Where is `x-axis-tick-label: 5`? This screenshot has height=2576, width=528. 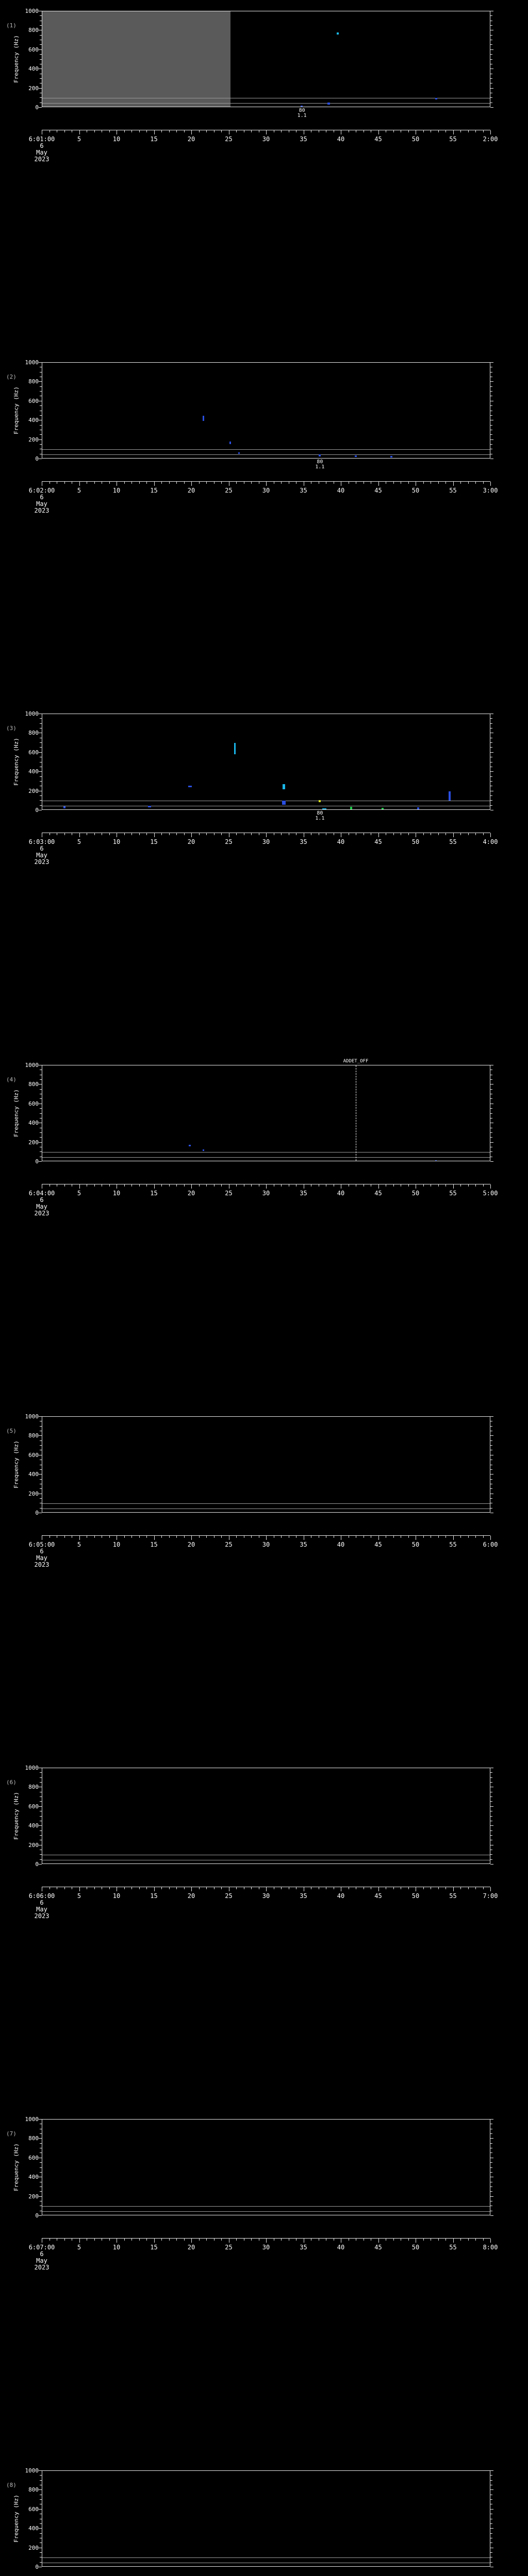
x-axis-tick-label: 5 is located at coordinates (79, 1896).